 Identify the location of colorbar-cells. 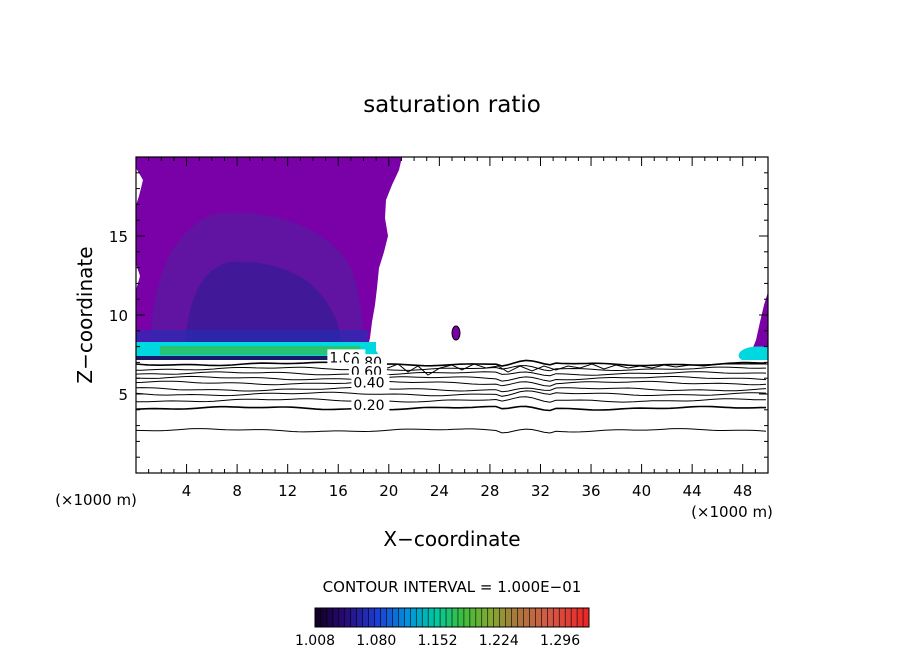
(452, 617).